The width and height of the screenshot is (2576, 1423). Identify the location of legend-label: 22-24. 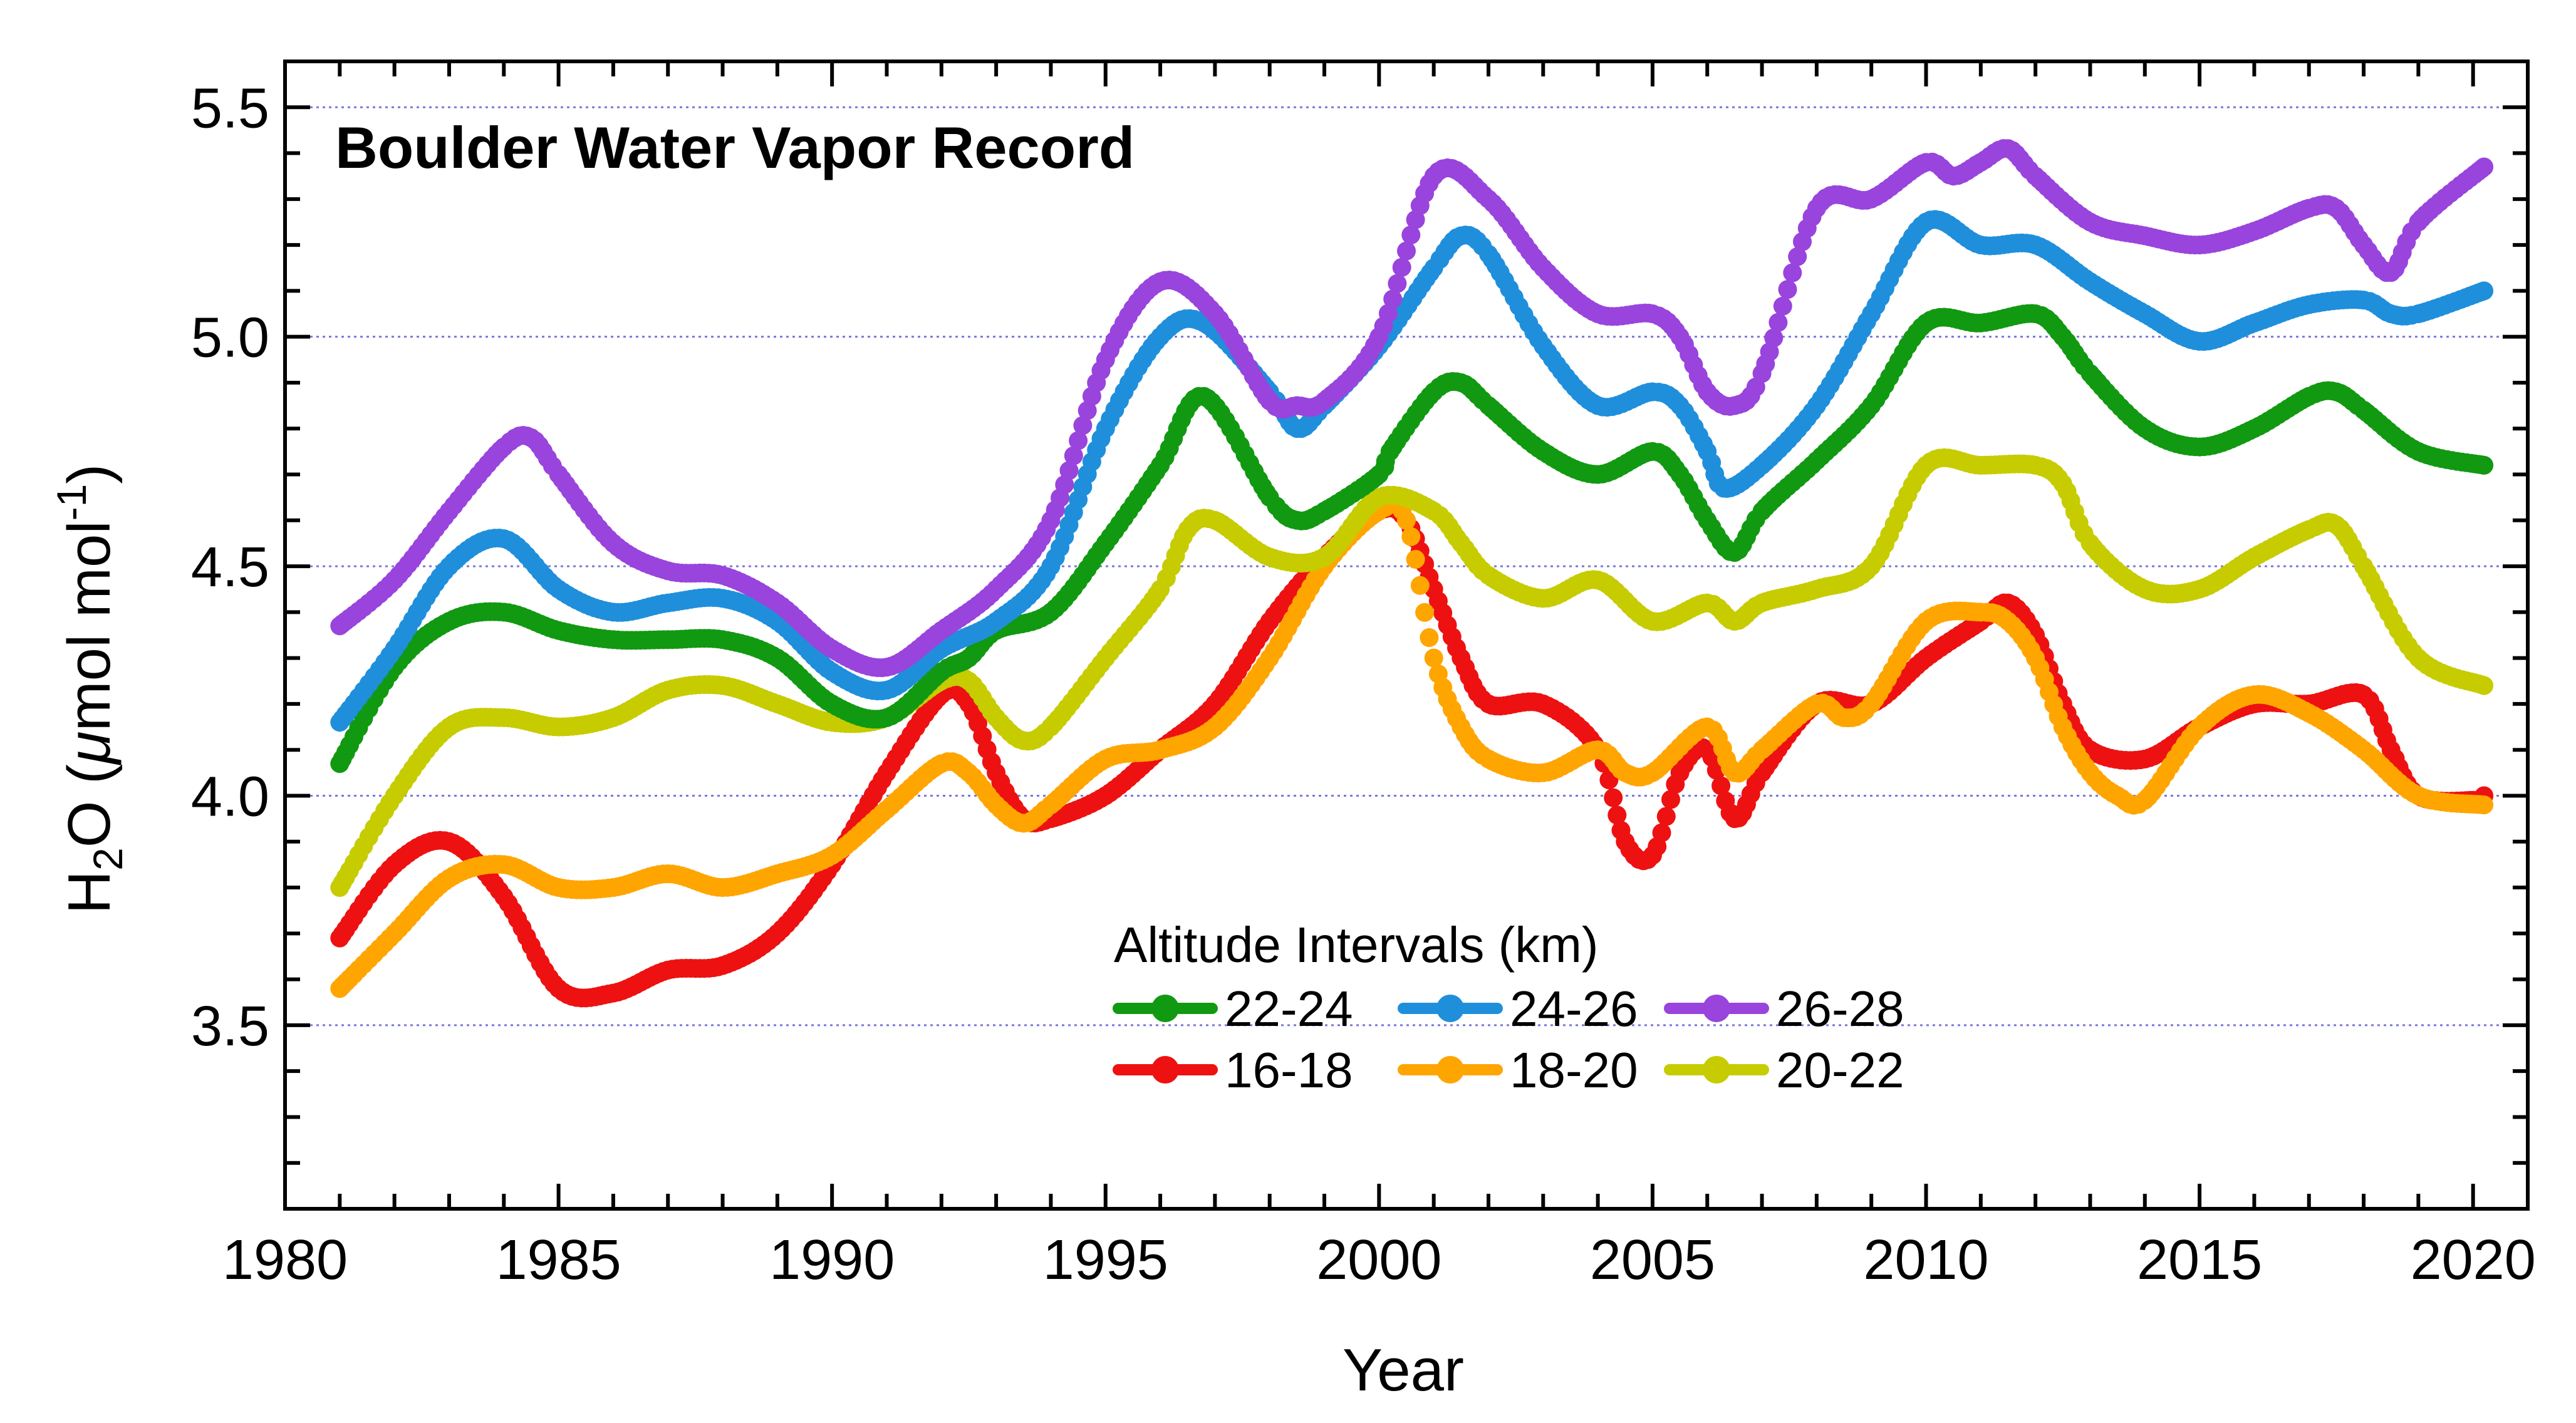
(1289, 1009).